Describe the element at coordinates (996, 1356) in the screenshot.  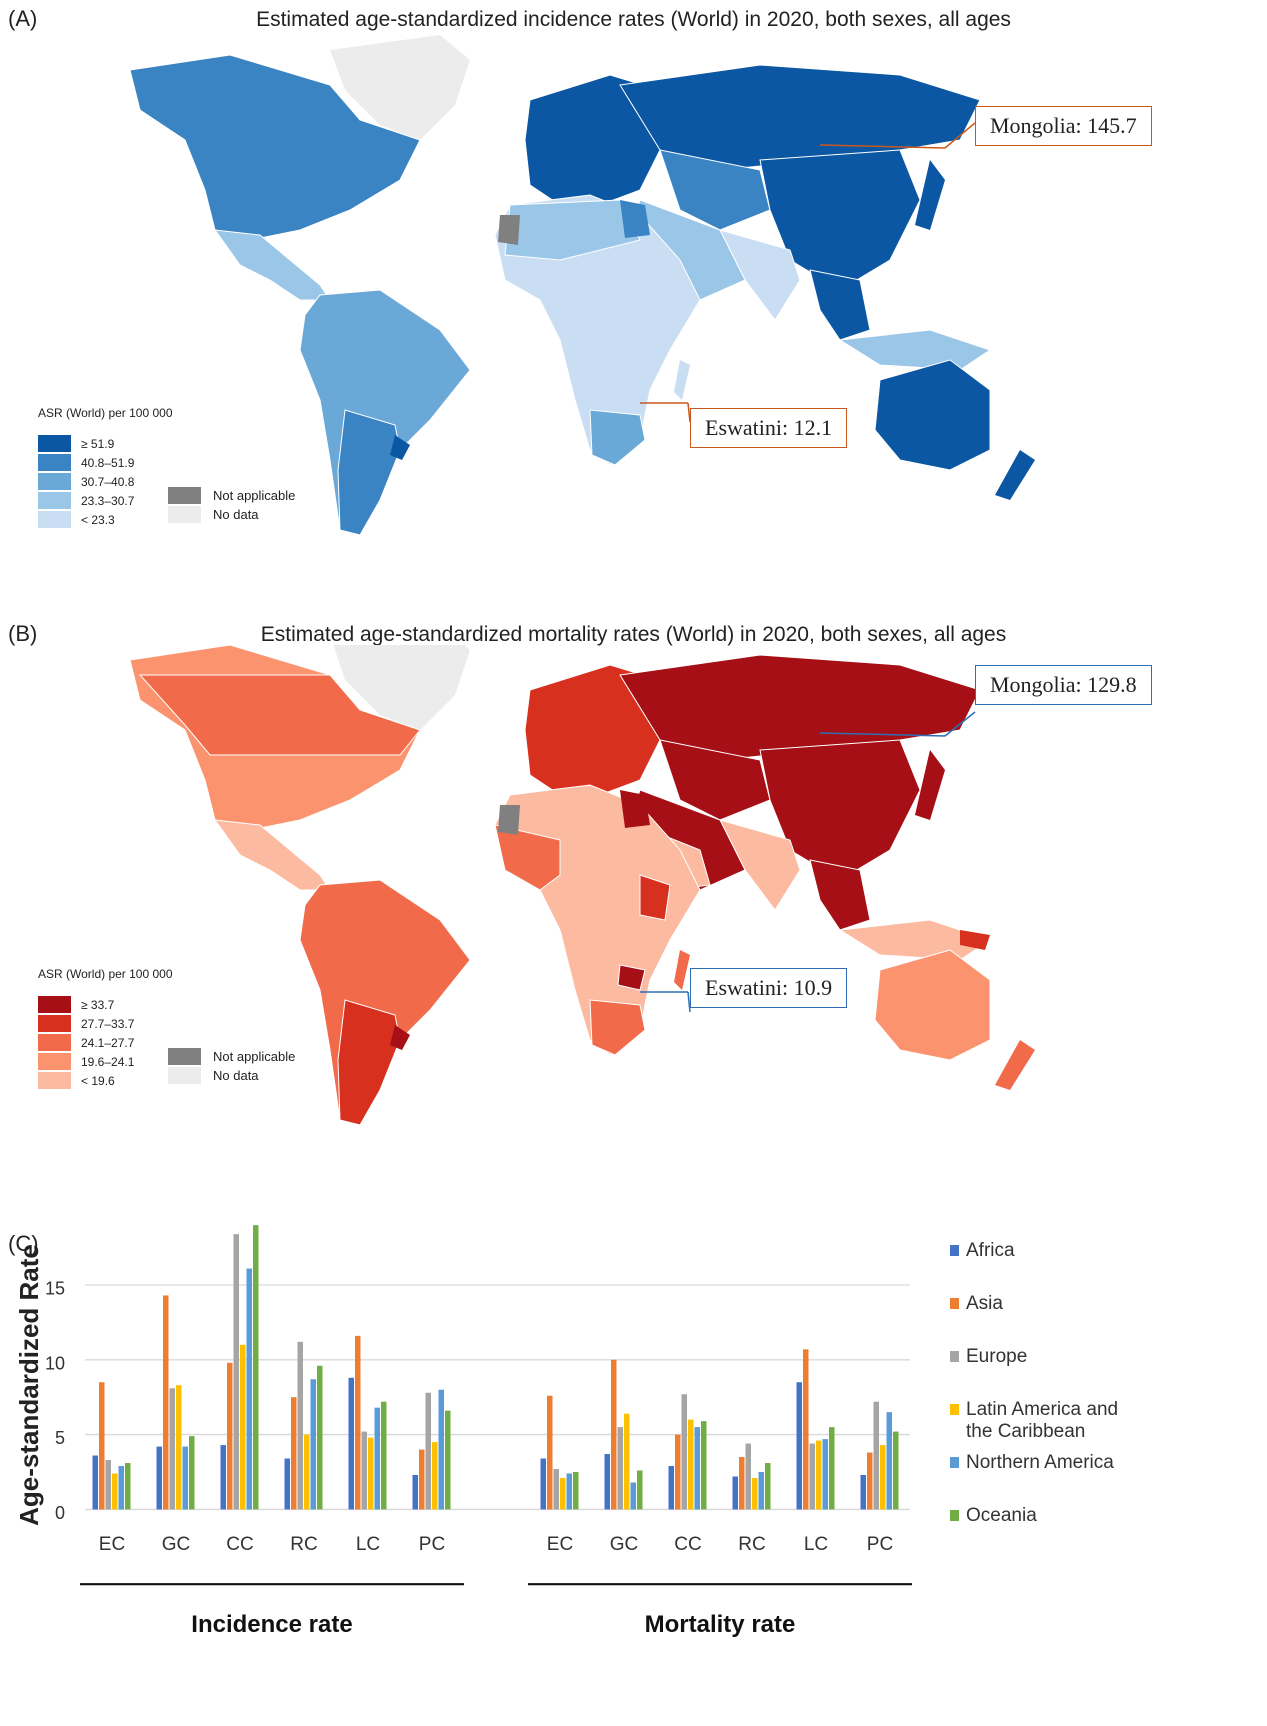
I see `legend-label: Europe` at that location.